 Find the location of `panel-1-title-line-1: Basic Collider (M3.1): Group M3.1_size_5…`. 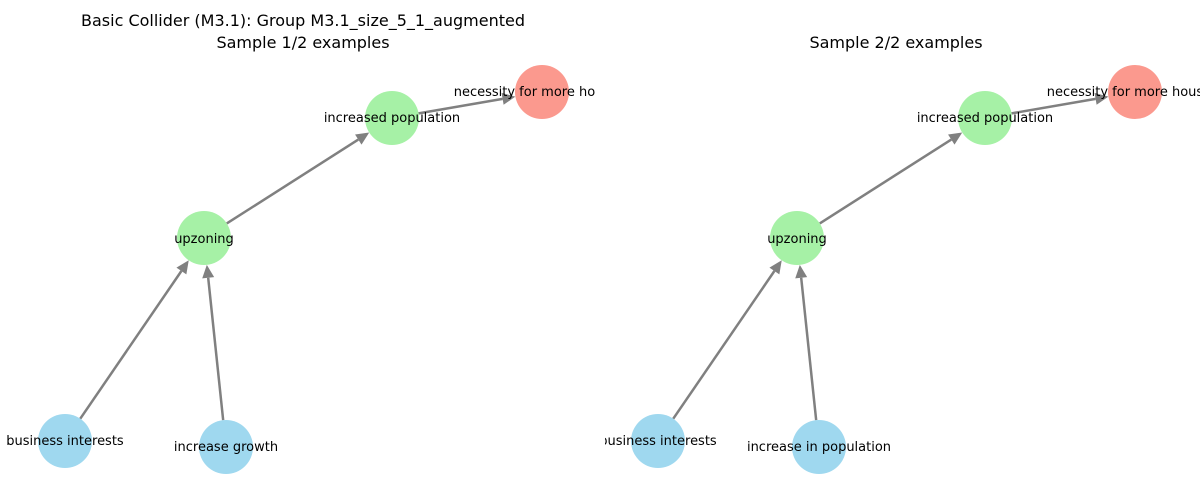

panel-1-title-line-1: Basic Collider (M3.1): Group M3.1_size_5… is located at coordinates (303, 21).